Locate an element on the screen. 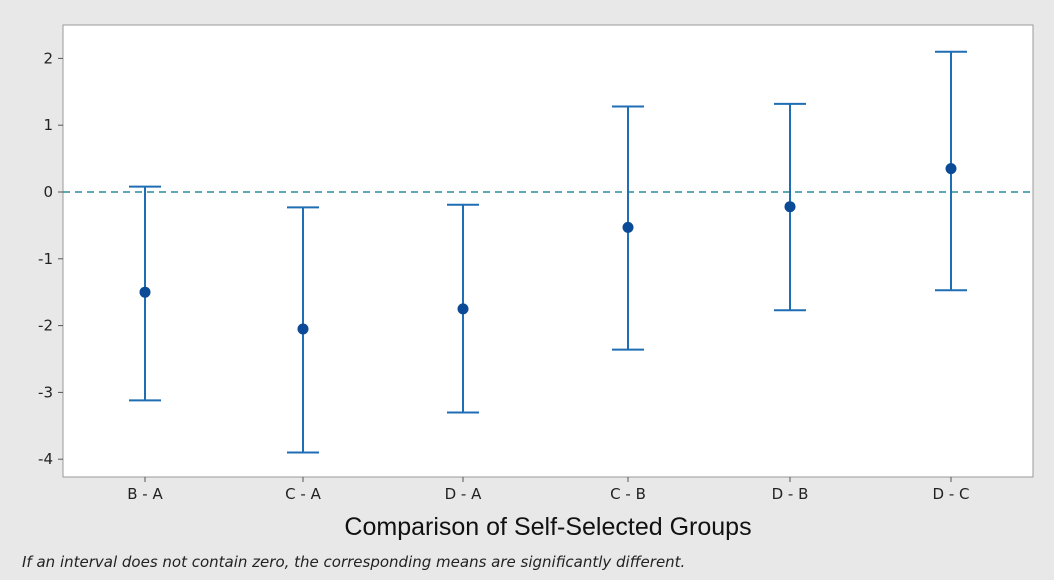  x-tick-label: C - B is located at coordinates (628, 494).